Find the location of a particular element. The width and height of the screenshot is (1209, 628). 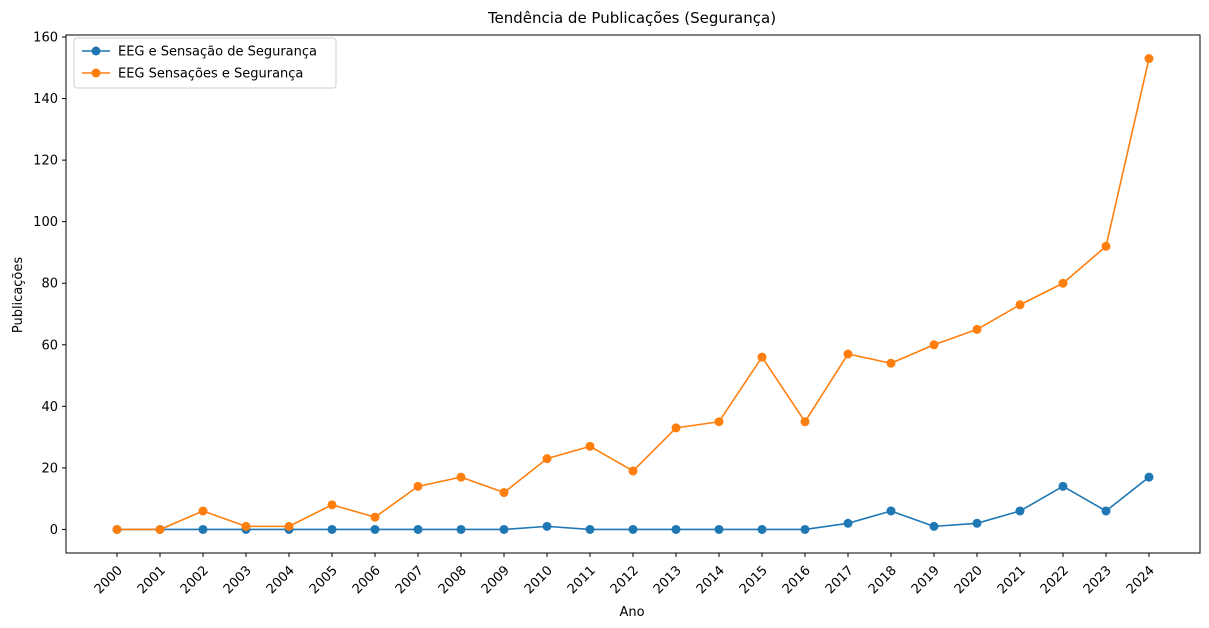

x-tick-label: 2008 is located at coordinates (453, 580).